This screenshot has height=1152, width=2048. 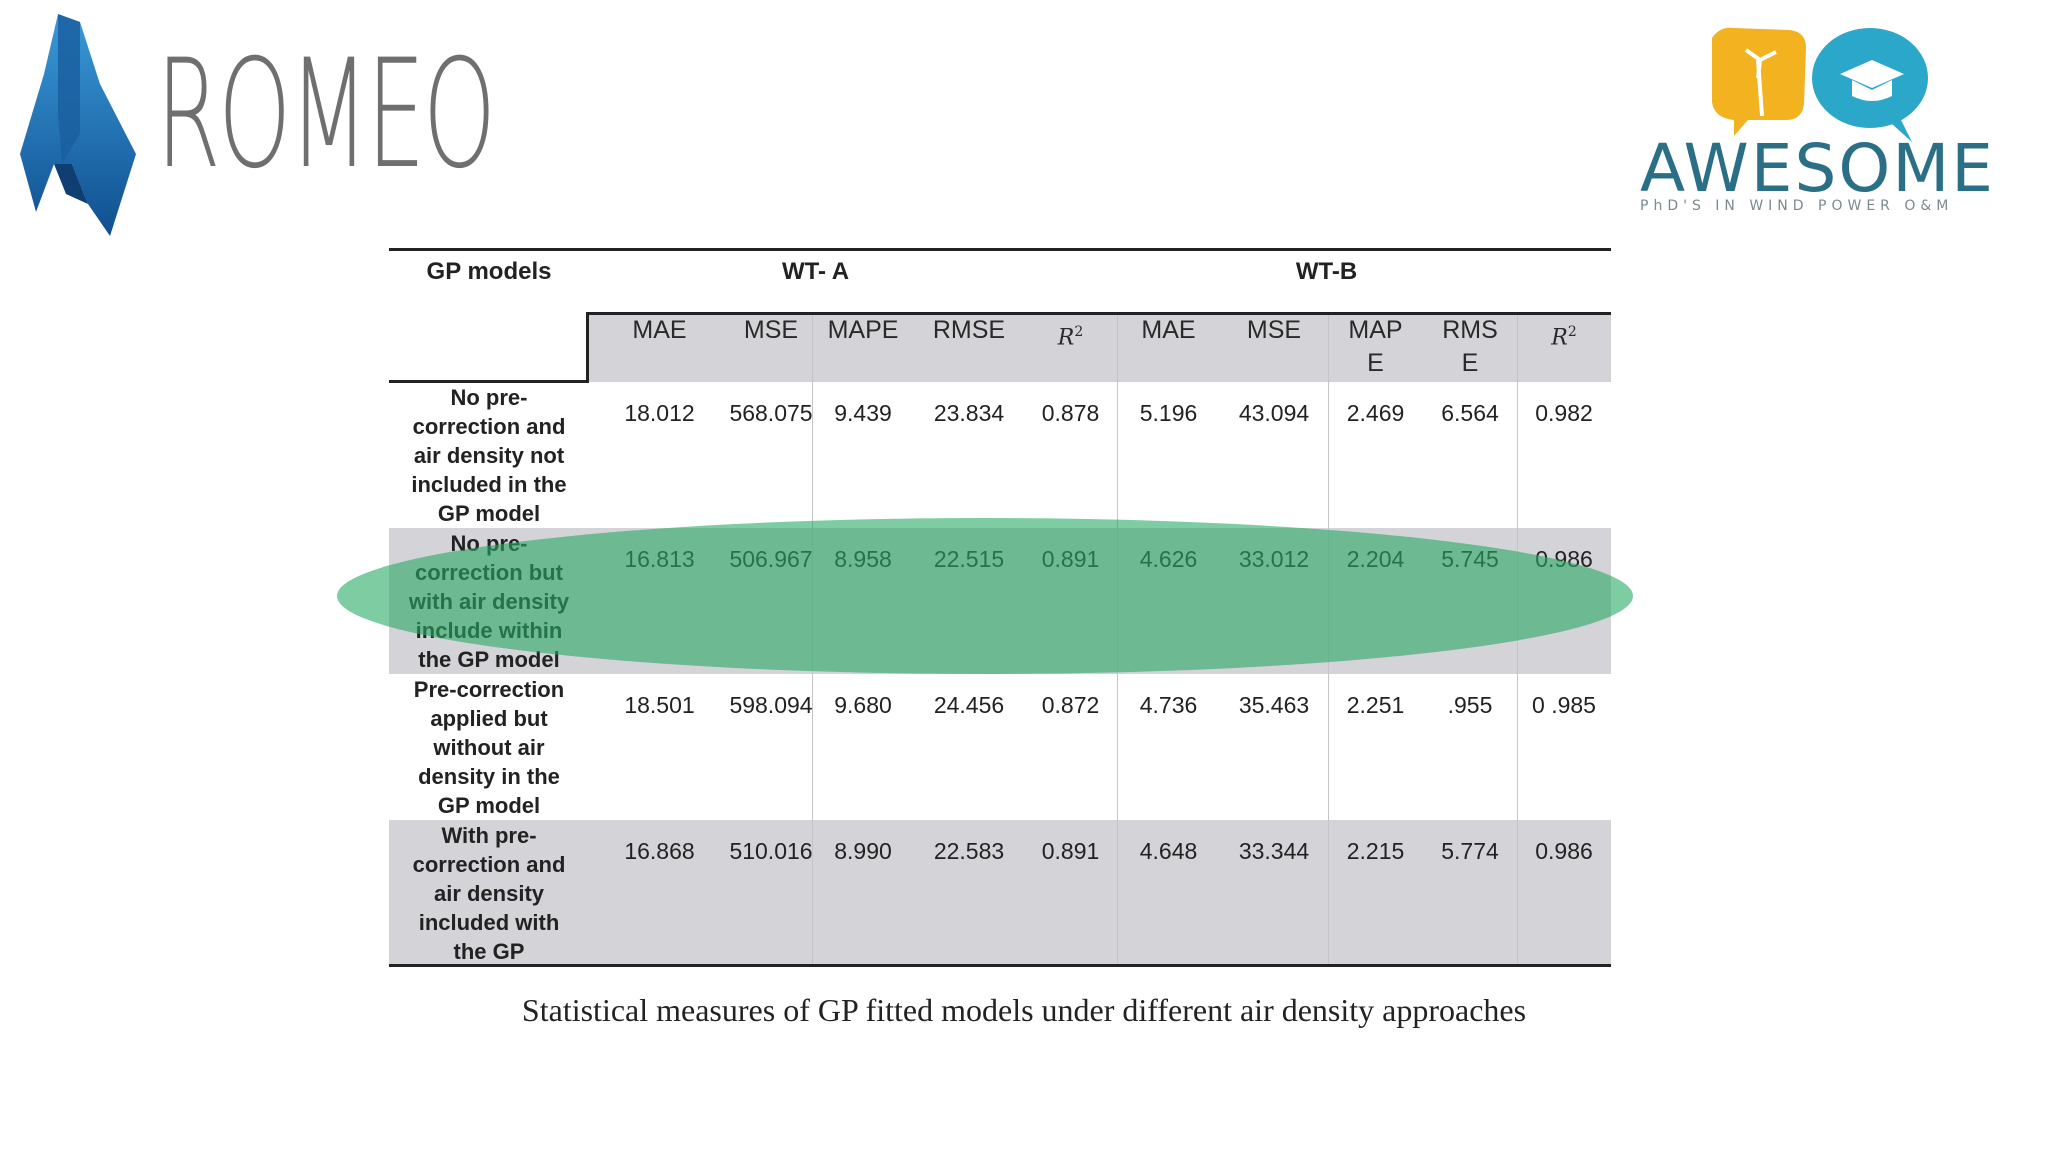 I want to click on row-label-line: Pre-correction, so click(x=489, y=689).